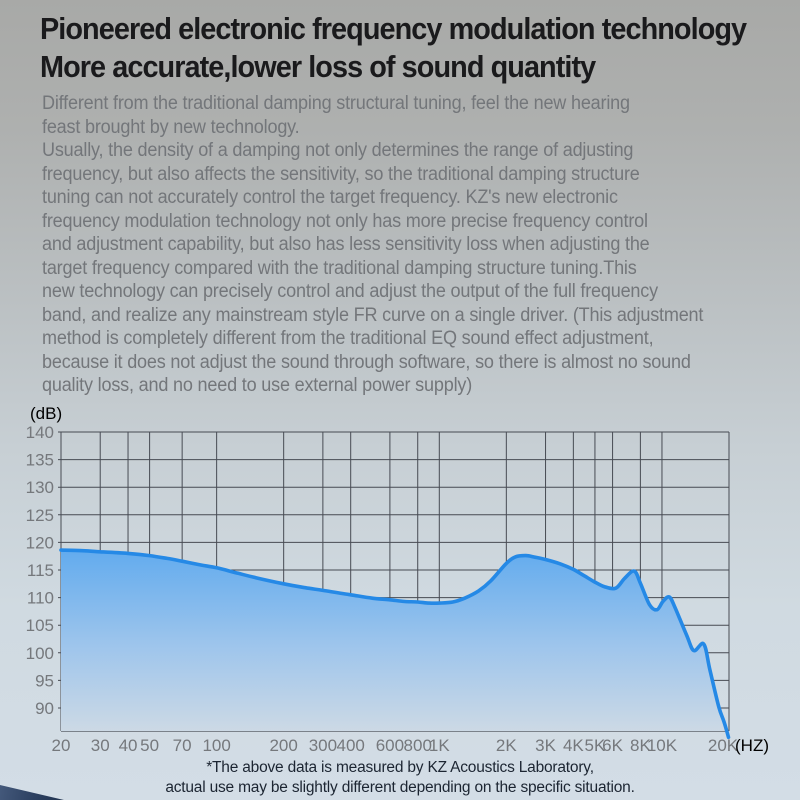 The height and width of the screenshot is (800, 800). What do you see at coordinates (323, 745) in the screenshot?
I see `x-tick-label: 300` at bounding box center [323, 745].